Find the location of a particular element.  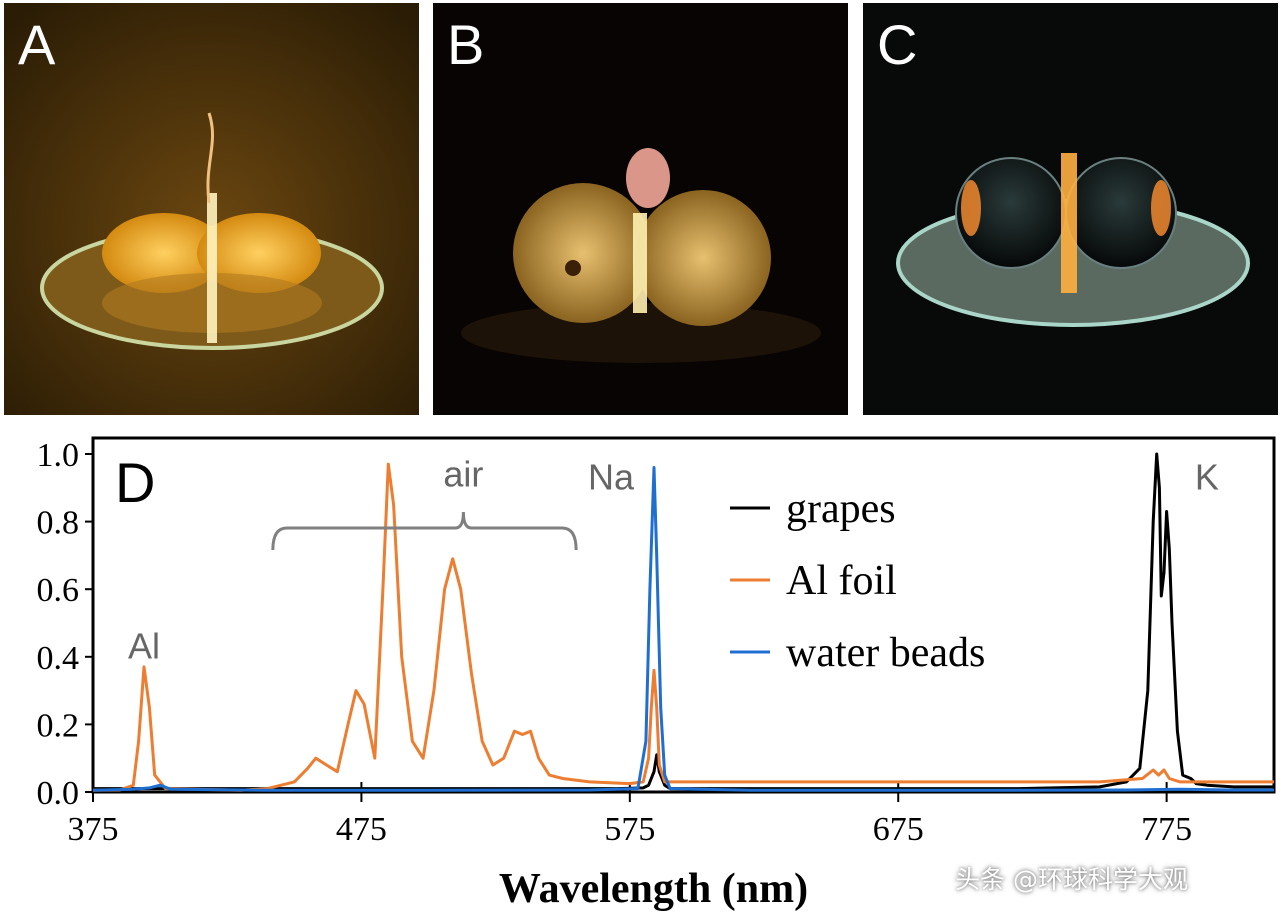

air-bracket is located at coordinates (424, 531).